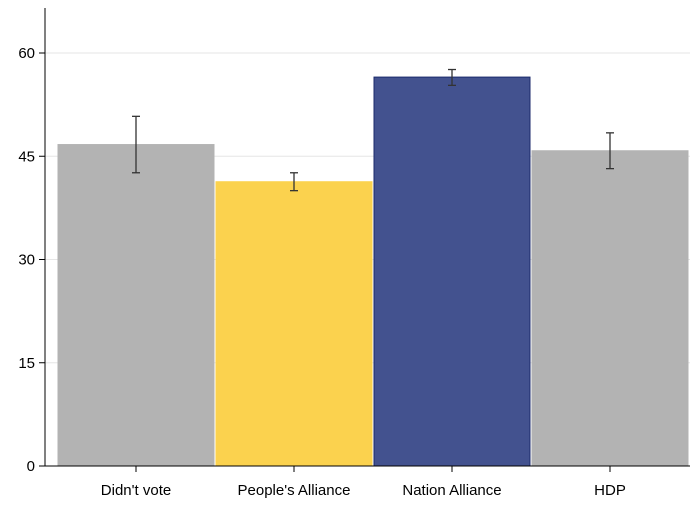 The height and width of the screenshot is (507, 690). Describe the element at coordinates (26, 260) in the screenshot. I see `y-tick-label: 30` at that location.